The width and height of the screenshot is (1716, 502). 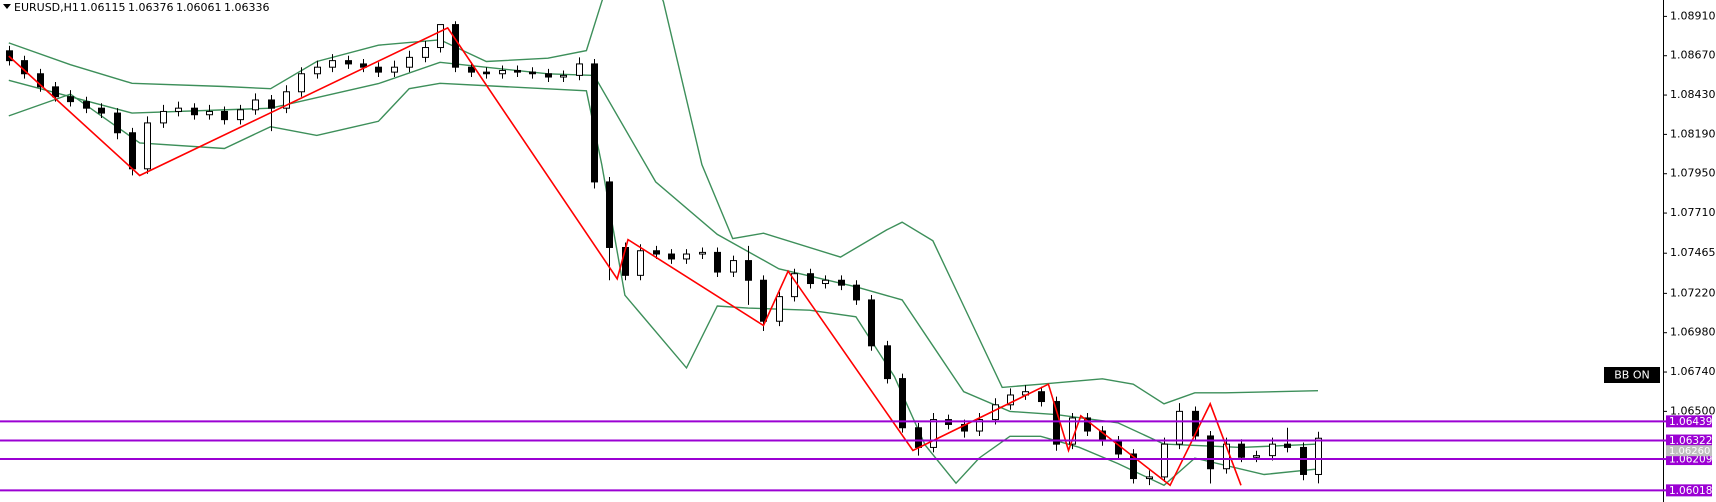 What do you see at coordinates (199, 7) in the screenshot?
I see `header-low: 1.06061` at bounding box center [199, 7].